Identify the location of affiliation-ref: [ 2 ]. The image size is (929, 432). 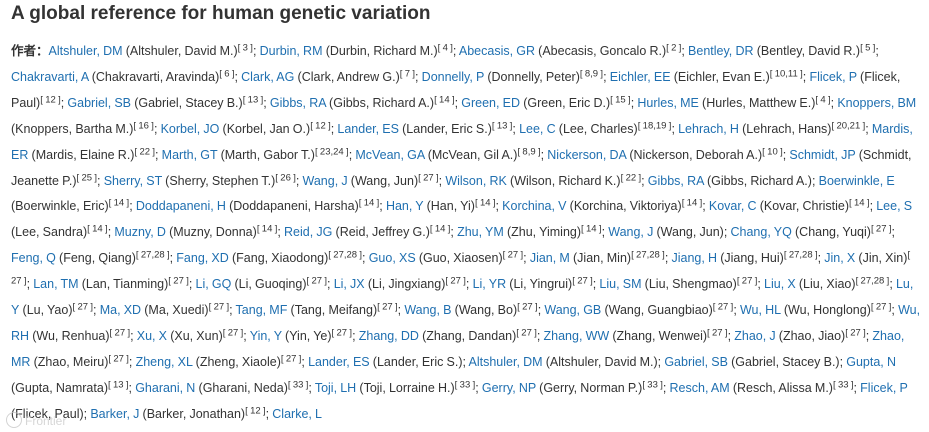
(674, 48).